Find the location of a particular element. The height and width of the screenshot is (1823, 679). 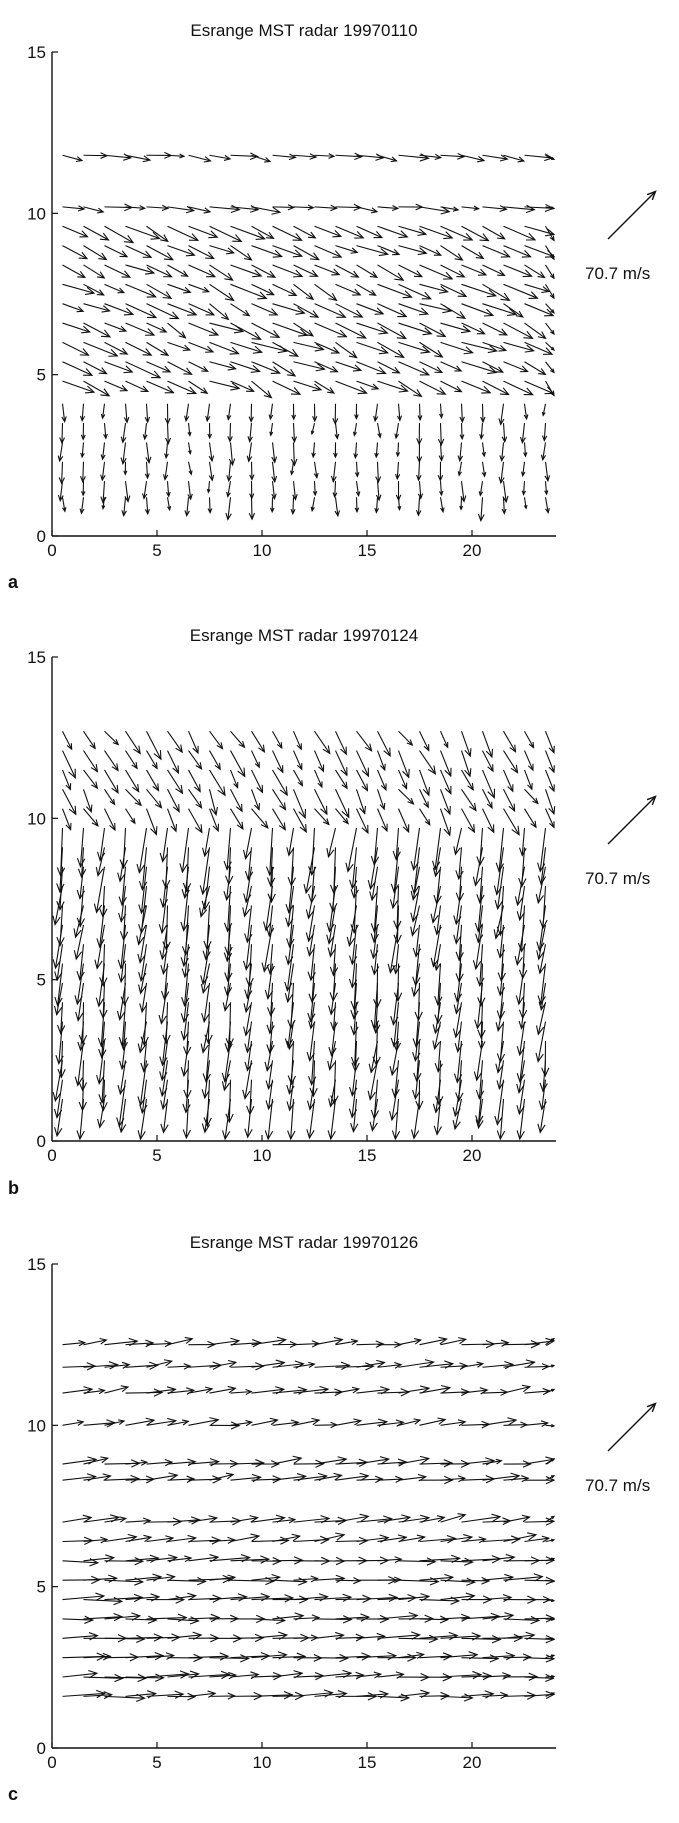

reference-arrow-label: 70.7 m/s is located at coordinates (617, 878).